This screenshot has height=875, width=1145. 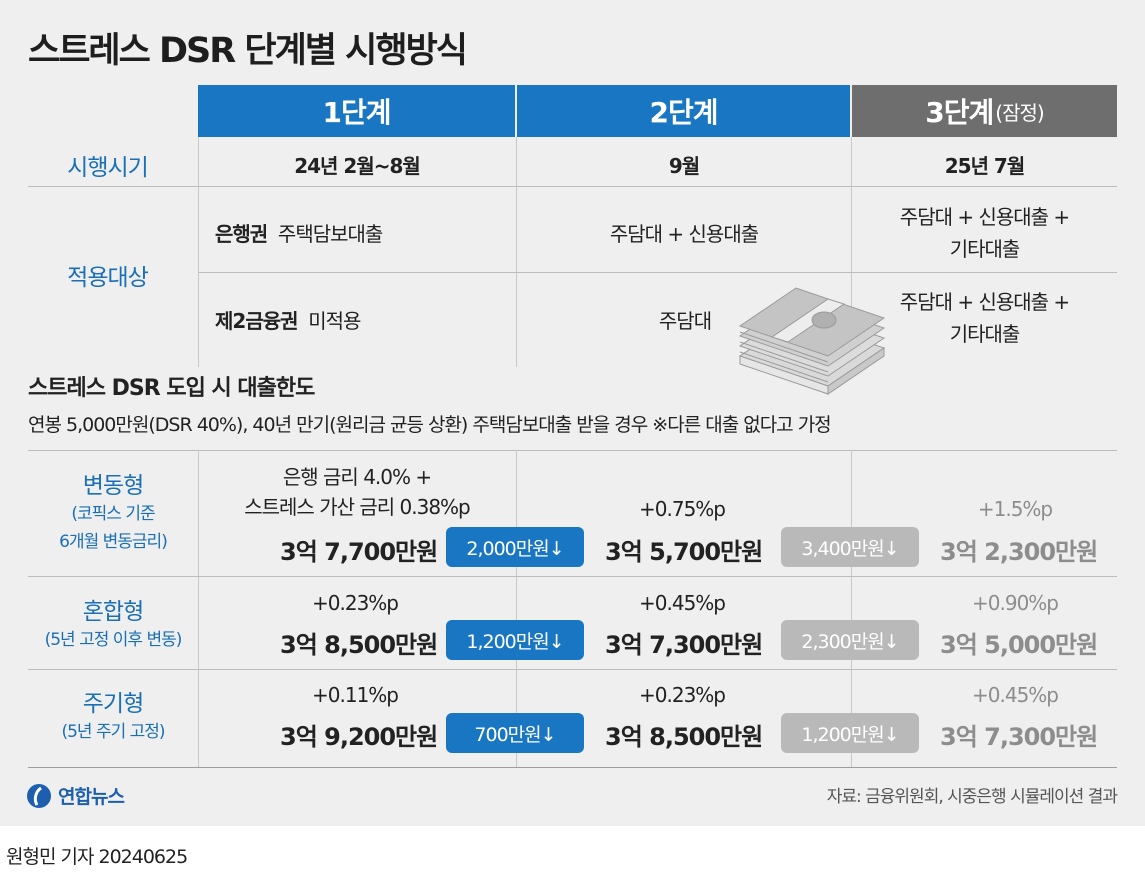 What do you see at coordinates (241, 234) in the screenshot?
I see `bank-name: 은행권` at bounding box center [241, 234].